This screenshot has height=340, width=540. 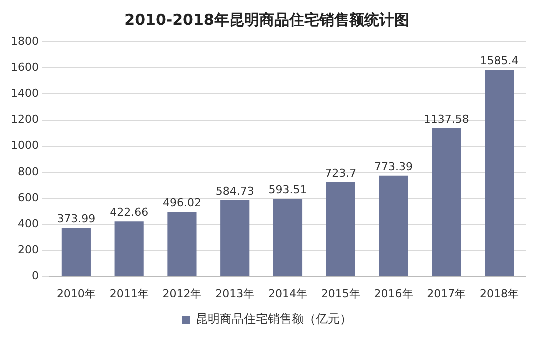 What do you see at coordinates (28, 223) in the screenshot?
I see `y-tick-label: 400` at bounding box center [28, 223].